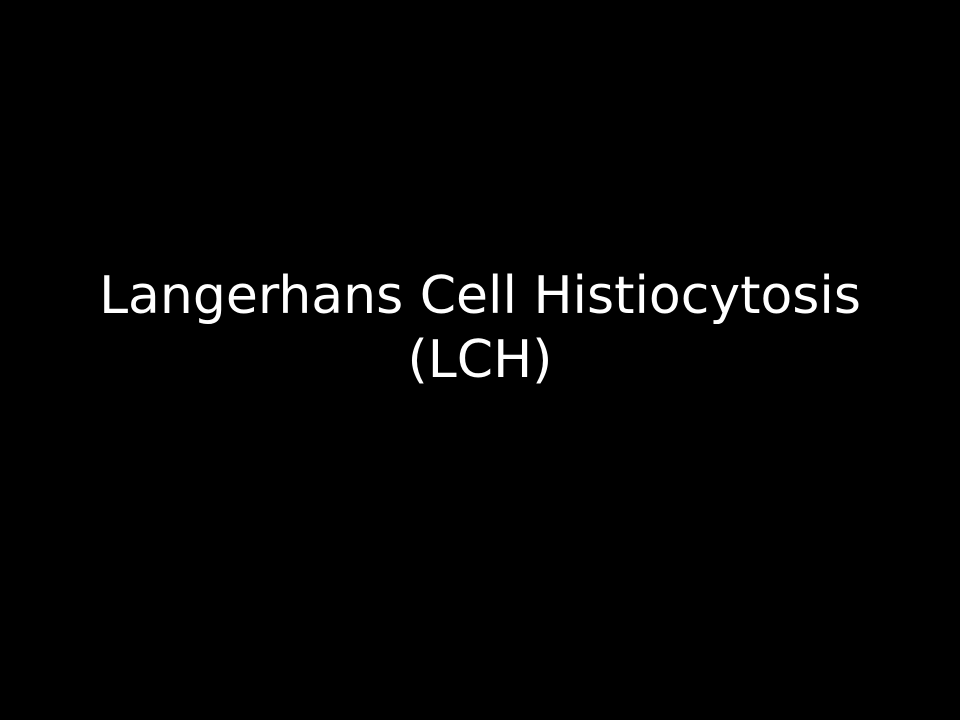  Describe the element at coordinates (480, 360) in the screenshot. I see `slide-title-line-2: (LCH)` at that location.